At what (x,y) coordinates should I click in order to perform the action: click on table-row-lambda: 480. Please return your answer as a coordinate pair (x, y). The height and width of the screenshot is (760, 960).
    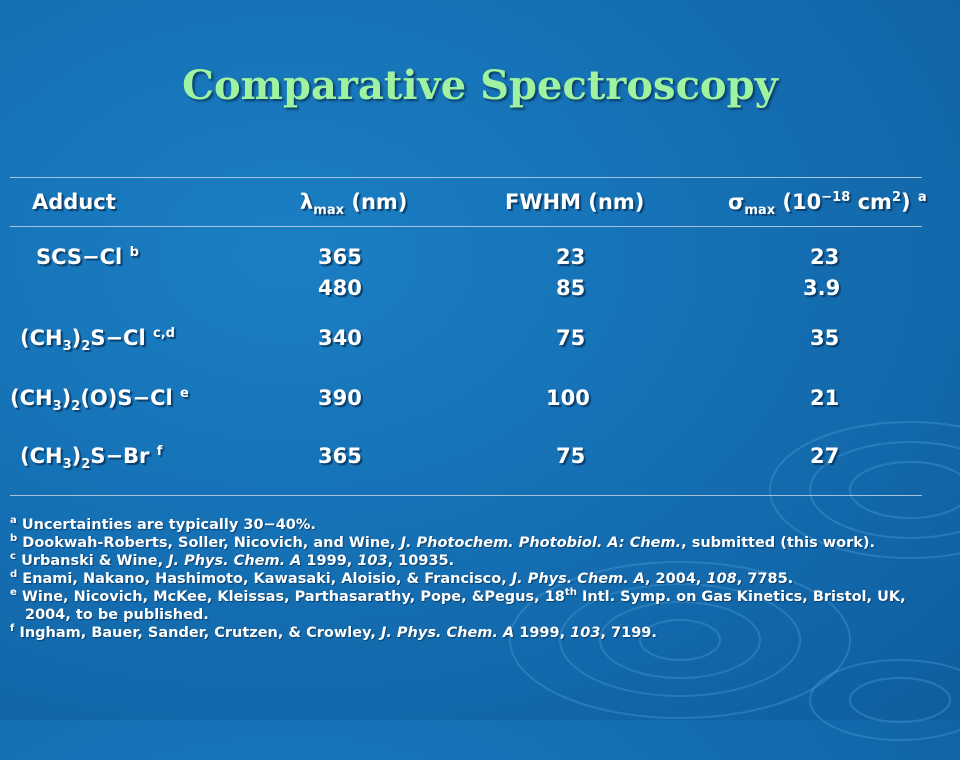
    Looking at the image, I should click on (340, 288).